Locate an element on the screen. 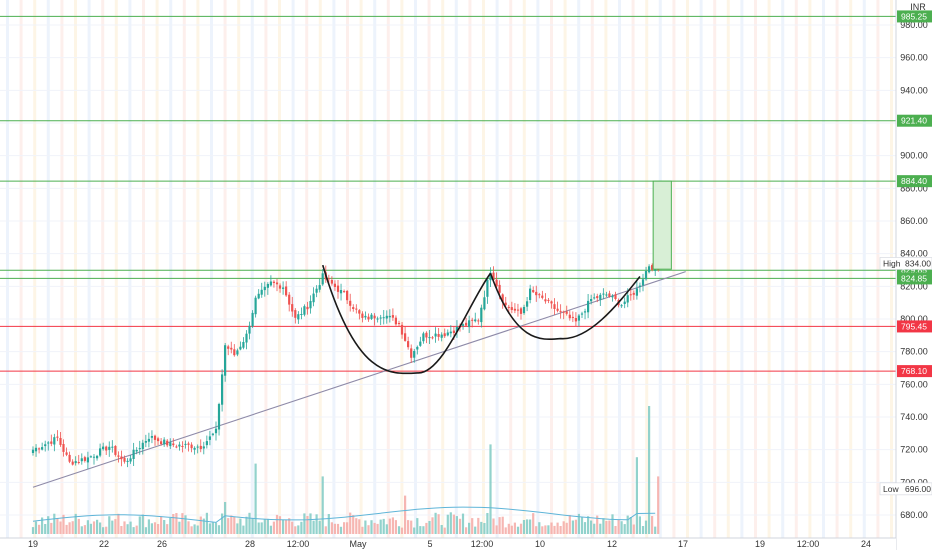  time-tick-label: May is located at coordinates (358, 544).